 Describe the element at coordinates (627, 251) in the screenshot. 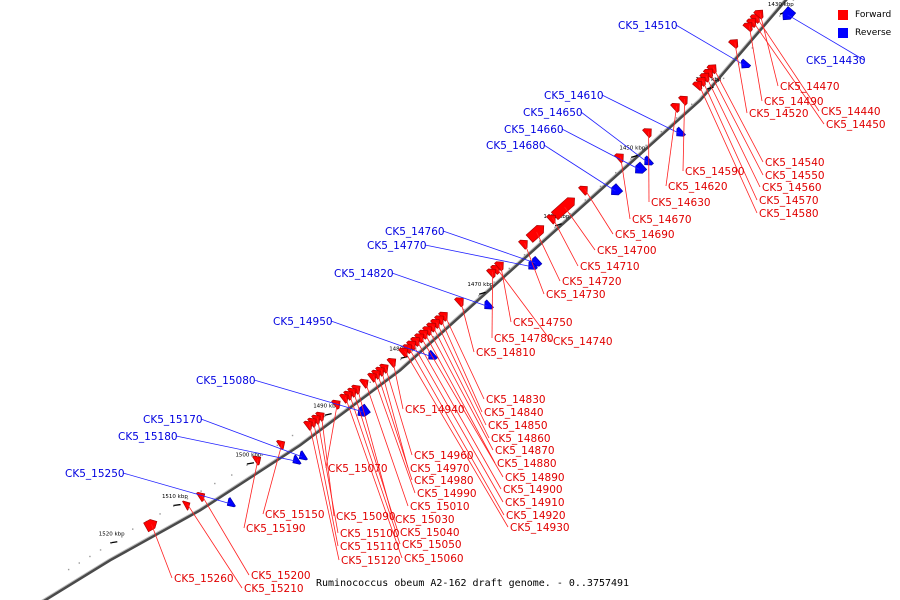

I see `gene-label-ck5_14700: CK5_14700` at that location.